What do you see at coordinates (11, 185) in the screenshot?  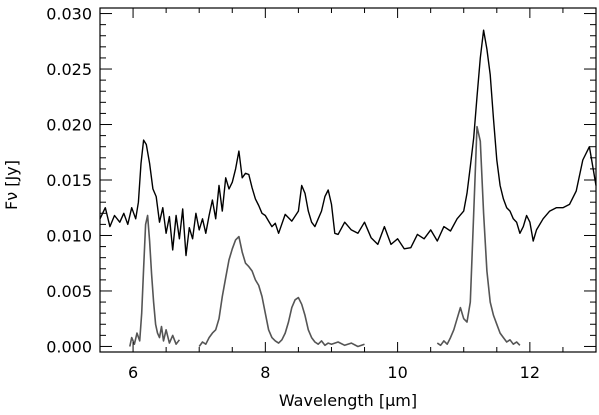 I see `y-axis-title: Fν [Jy]` at bounding box center [11, 185].